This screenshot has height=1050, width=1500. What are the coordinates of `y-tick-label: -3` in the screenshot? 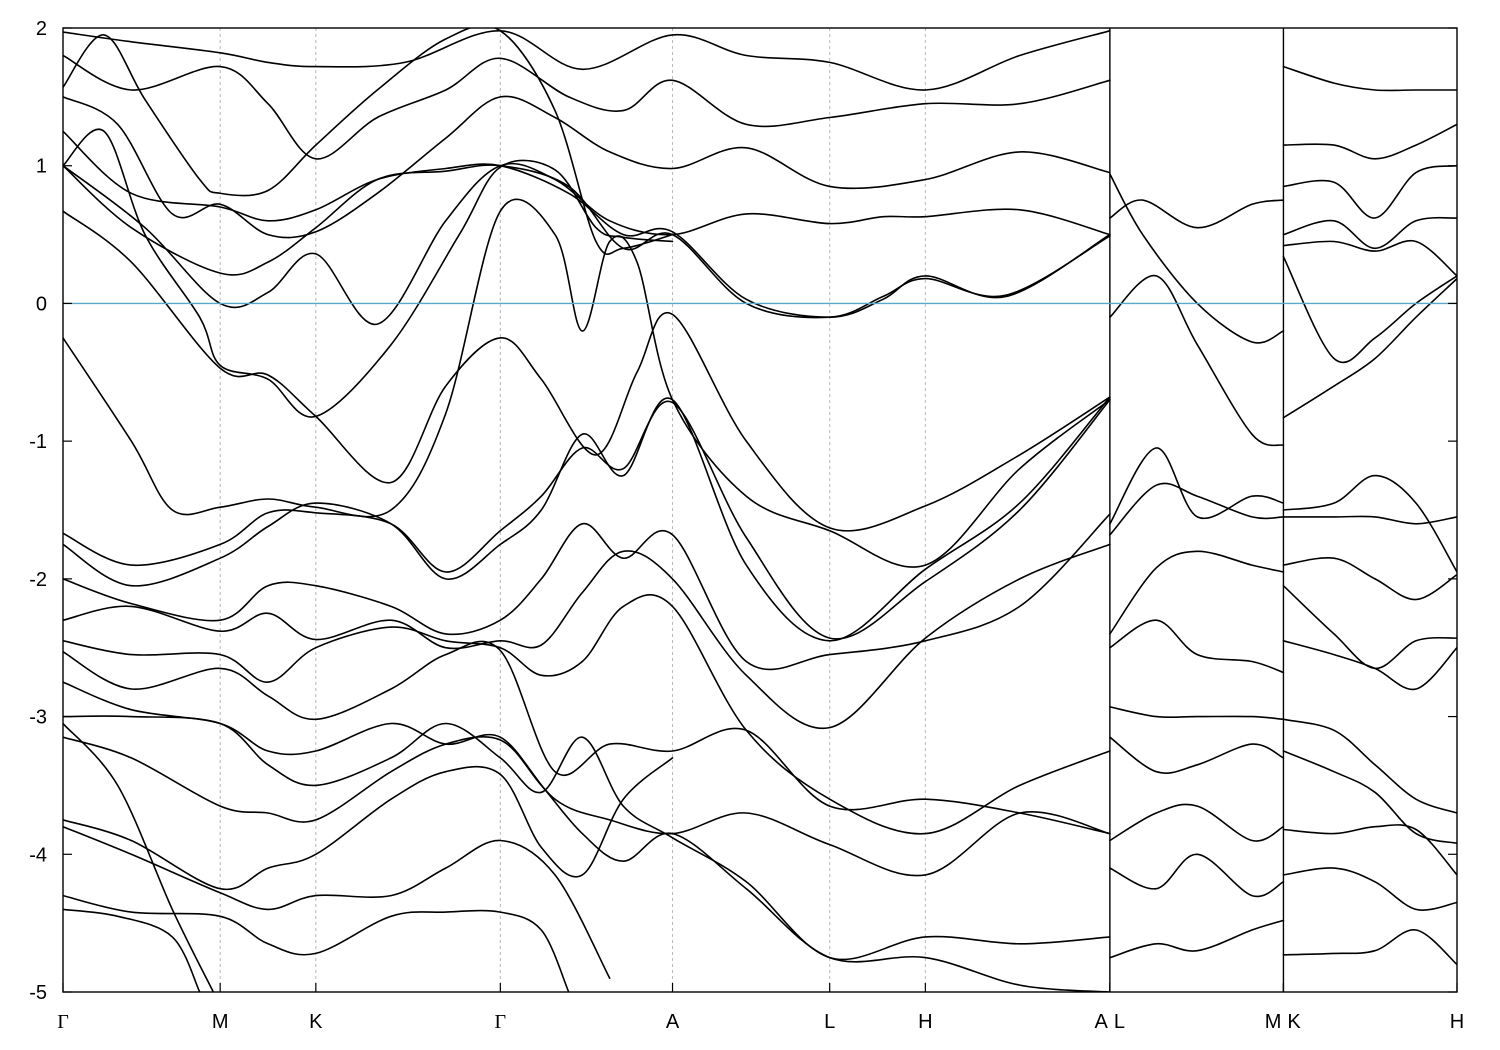 It's located at (38, 718).